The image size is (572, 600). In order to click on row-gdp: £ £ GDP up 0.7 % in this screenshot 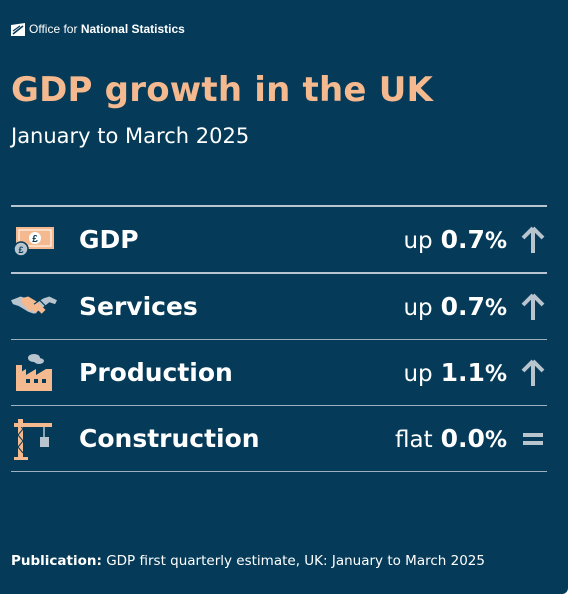, I will do `click(279, 240)`.